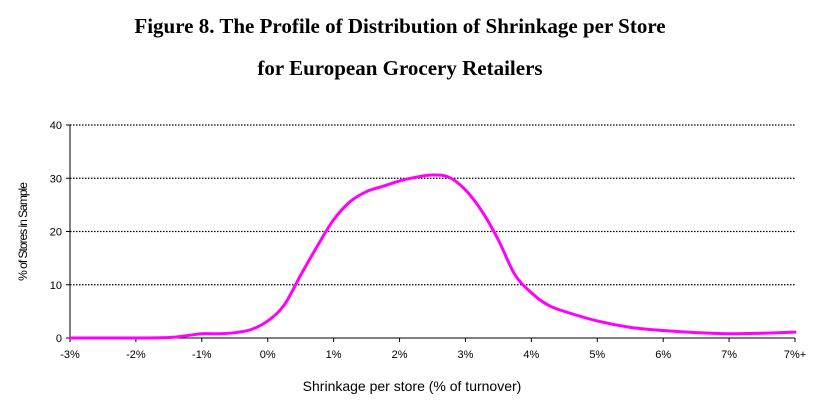  What do you see at coordinates (202, 355) in the screenshot?
I see `x-tick-label-2: -1%` at bounding box center [202, 355].